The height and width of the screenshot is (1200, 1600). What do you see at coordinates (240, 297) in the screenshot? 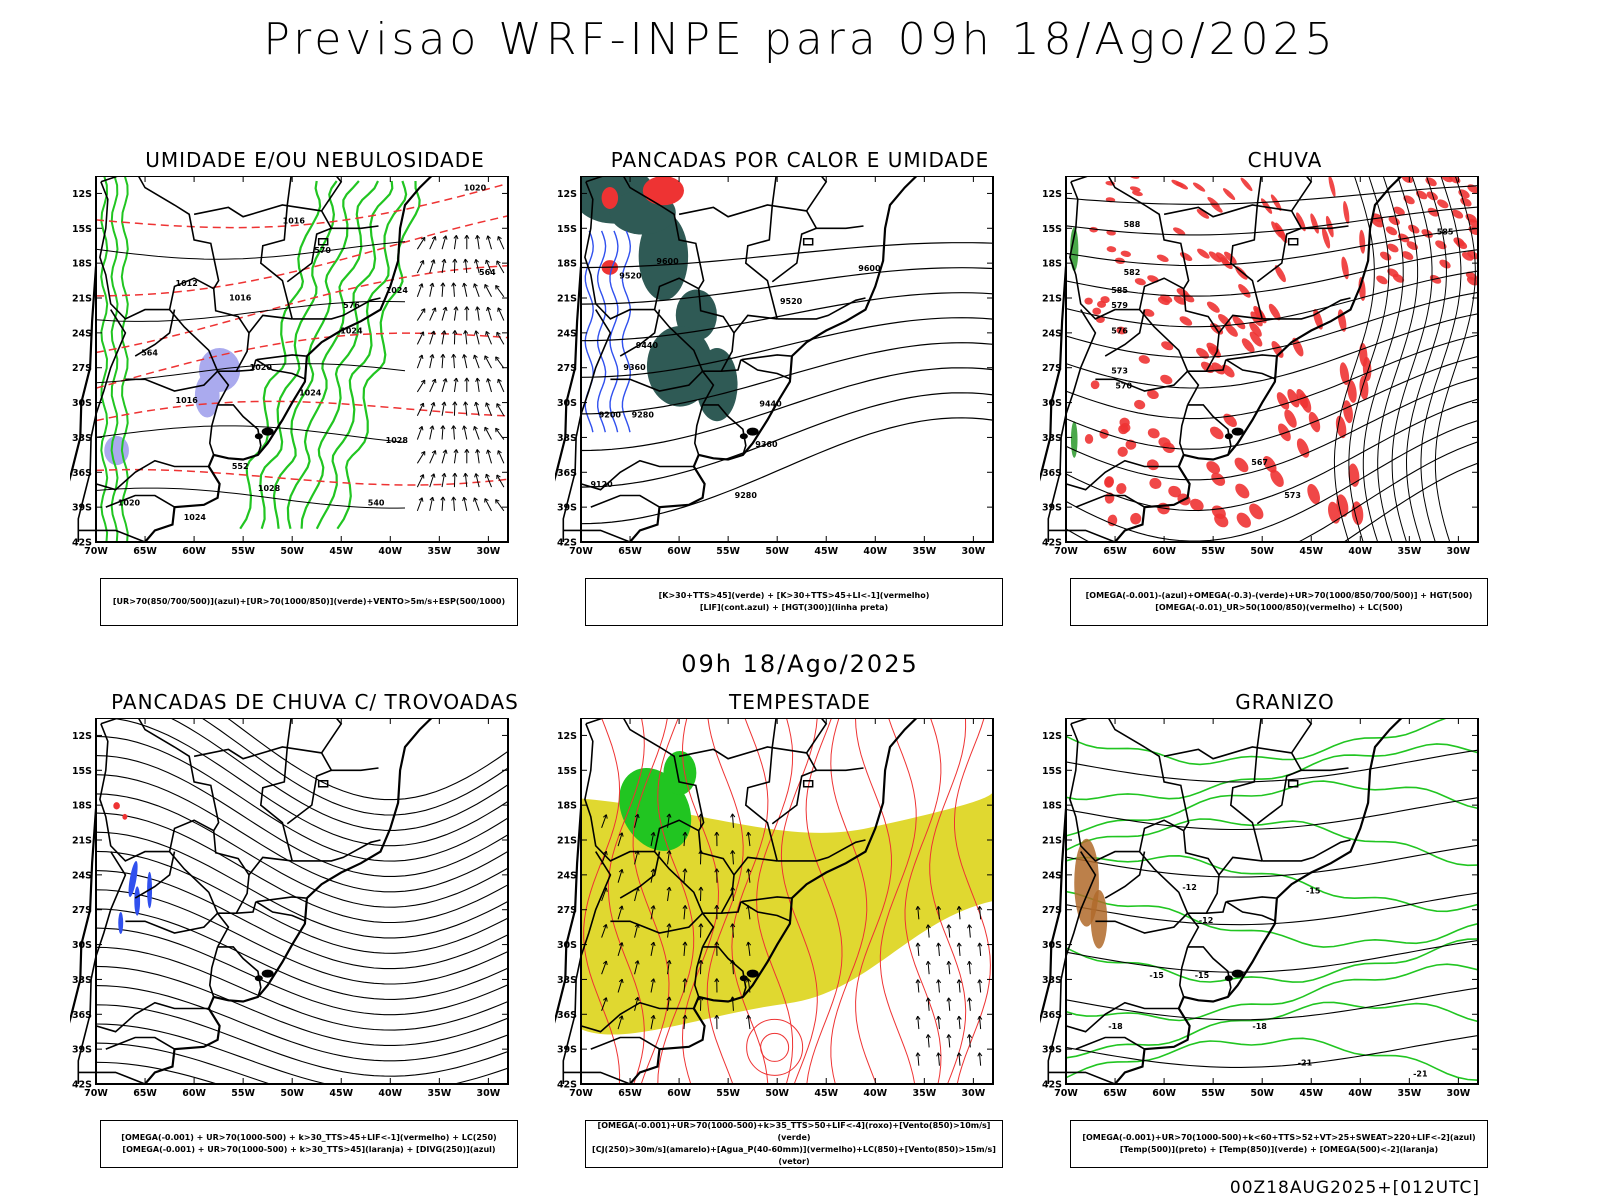
I see `contour-label: 1016` at bounding box center [240, 297].